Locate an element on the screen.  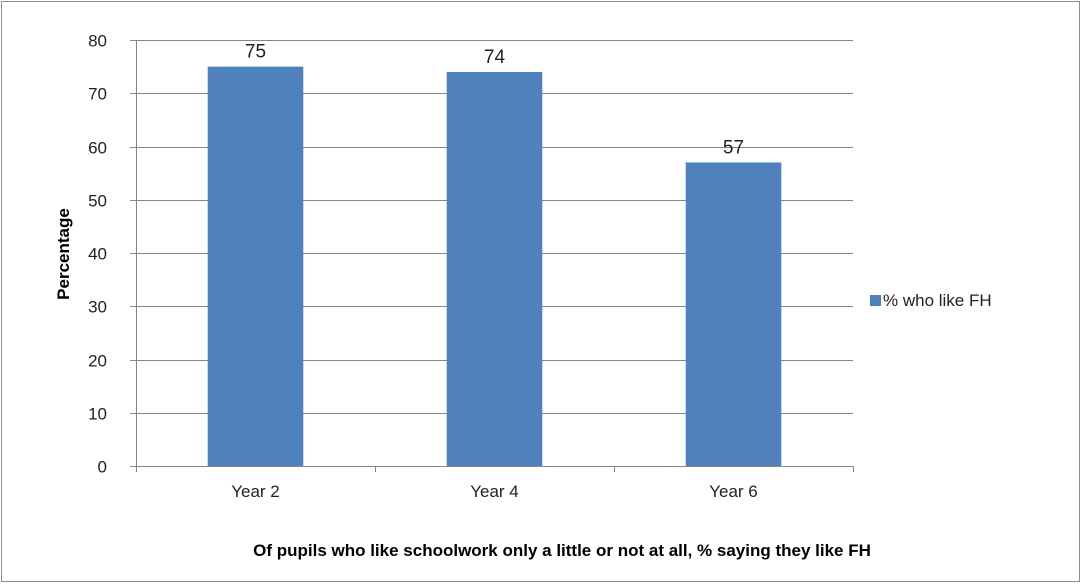
data-labels: 75 74 57 is located at coordinates (494, 100).